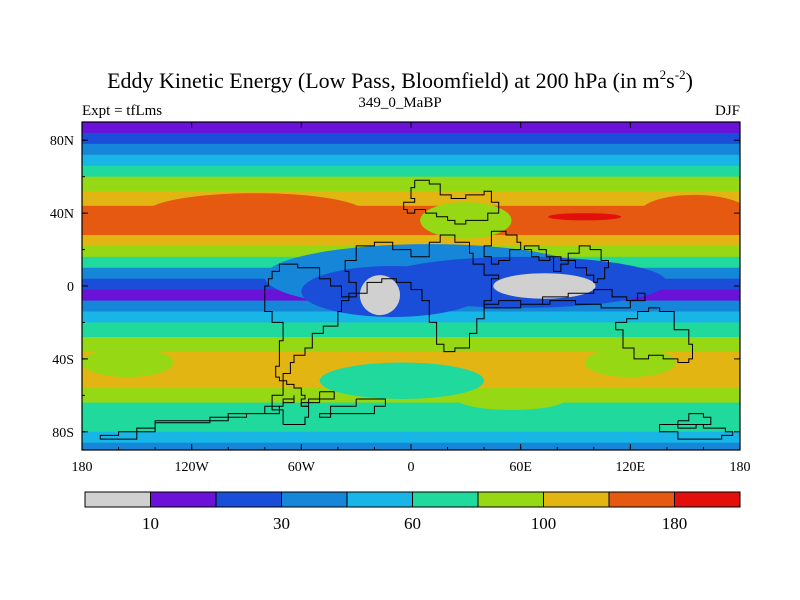 This screenshot has height=600, width=800. What do you see at coordinates (62, 214) in the screenshot?
I see `y-tick-label: 40N` at bounding box center [62, 214].